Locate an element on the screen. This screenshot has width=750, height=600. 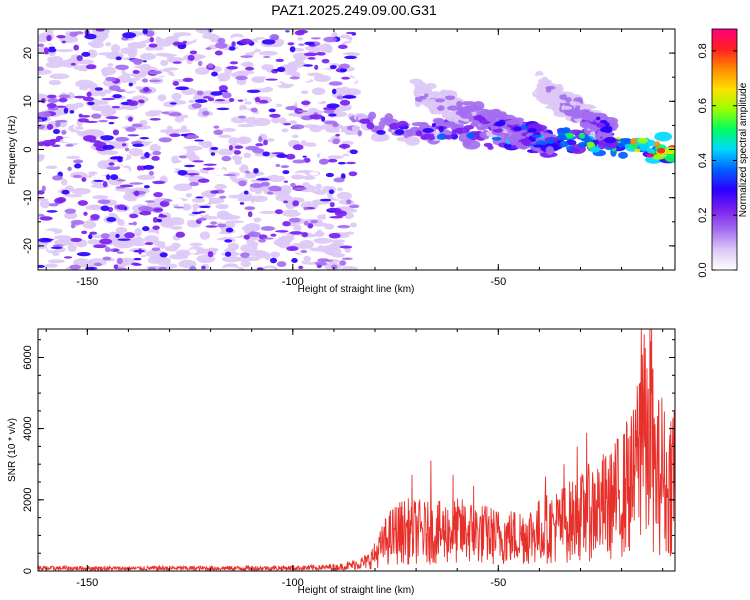
y-tick-label: 4000 is located at coordinates (28, 428).